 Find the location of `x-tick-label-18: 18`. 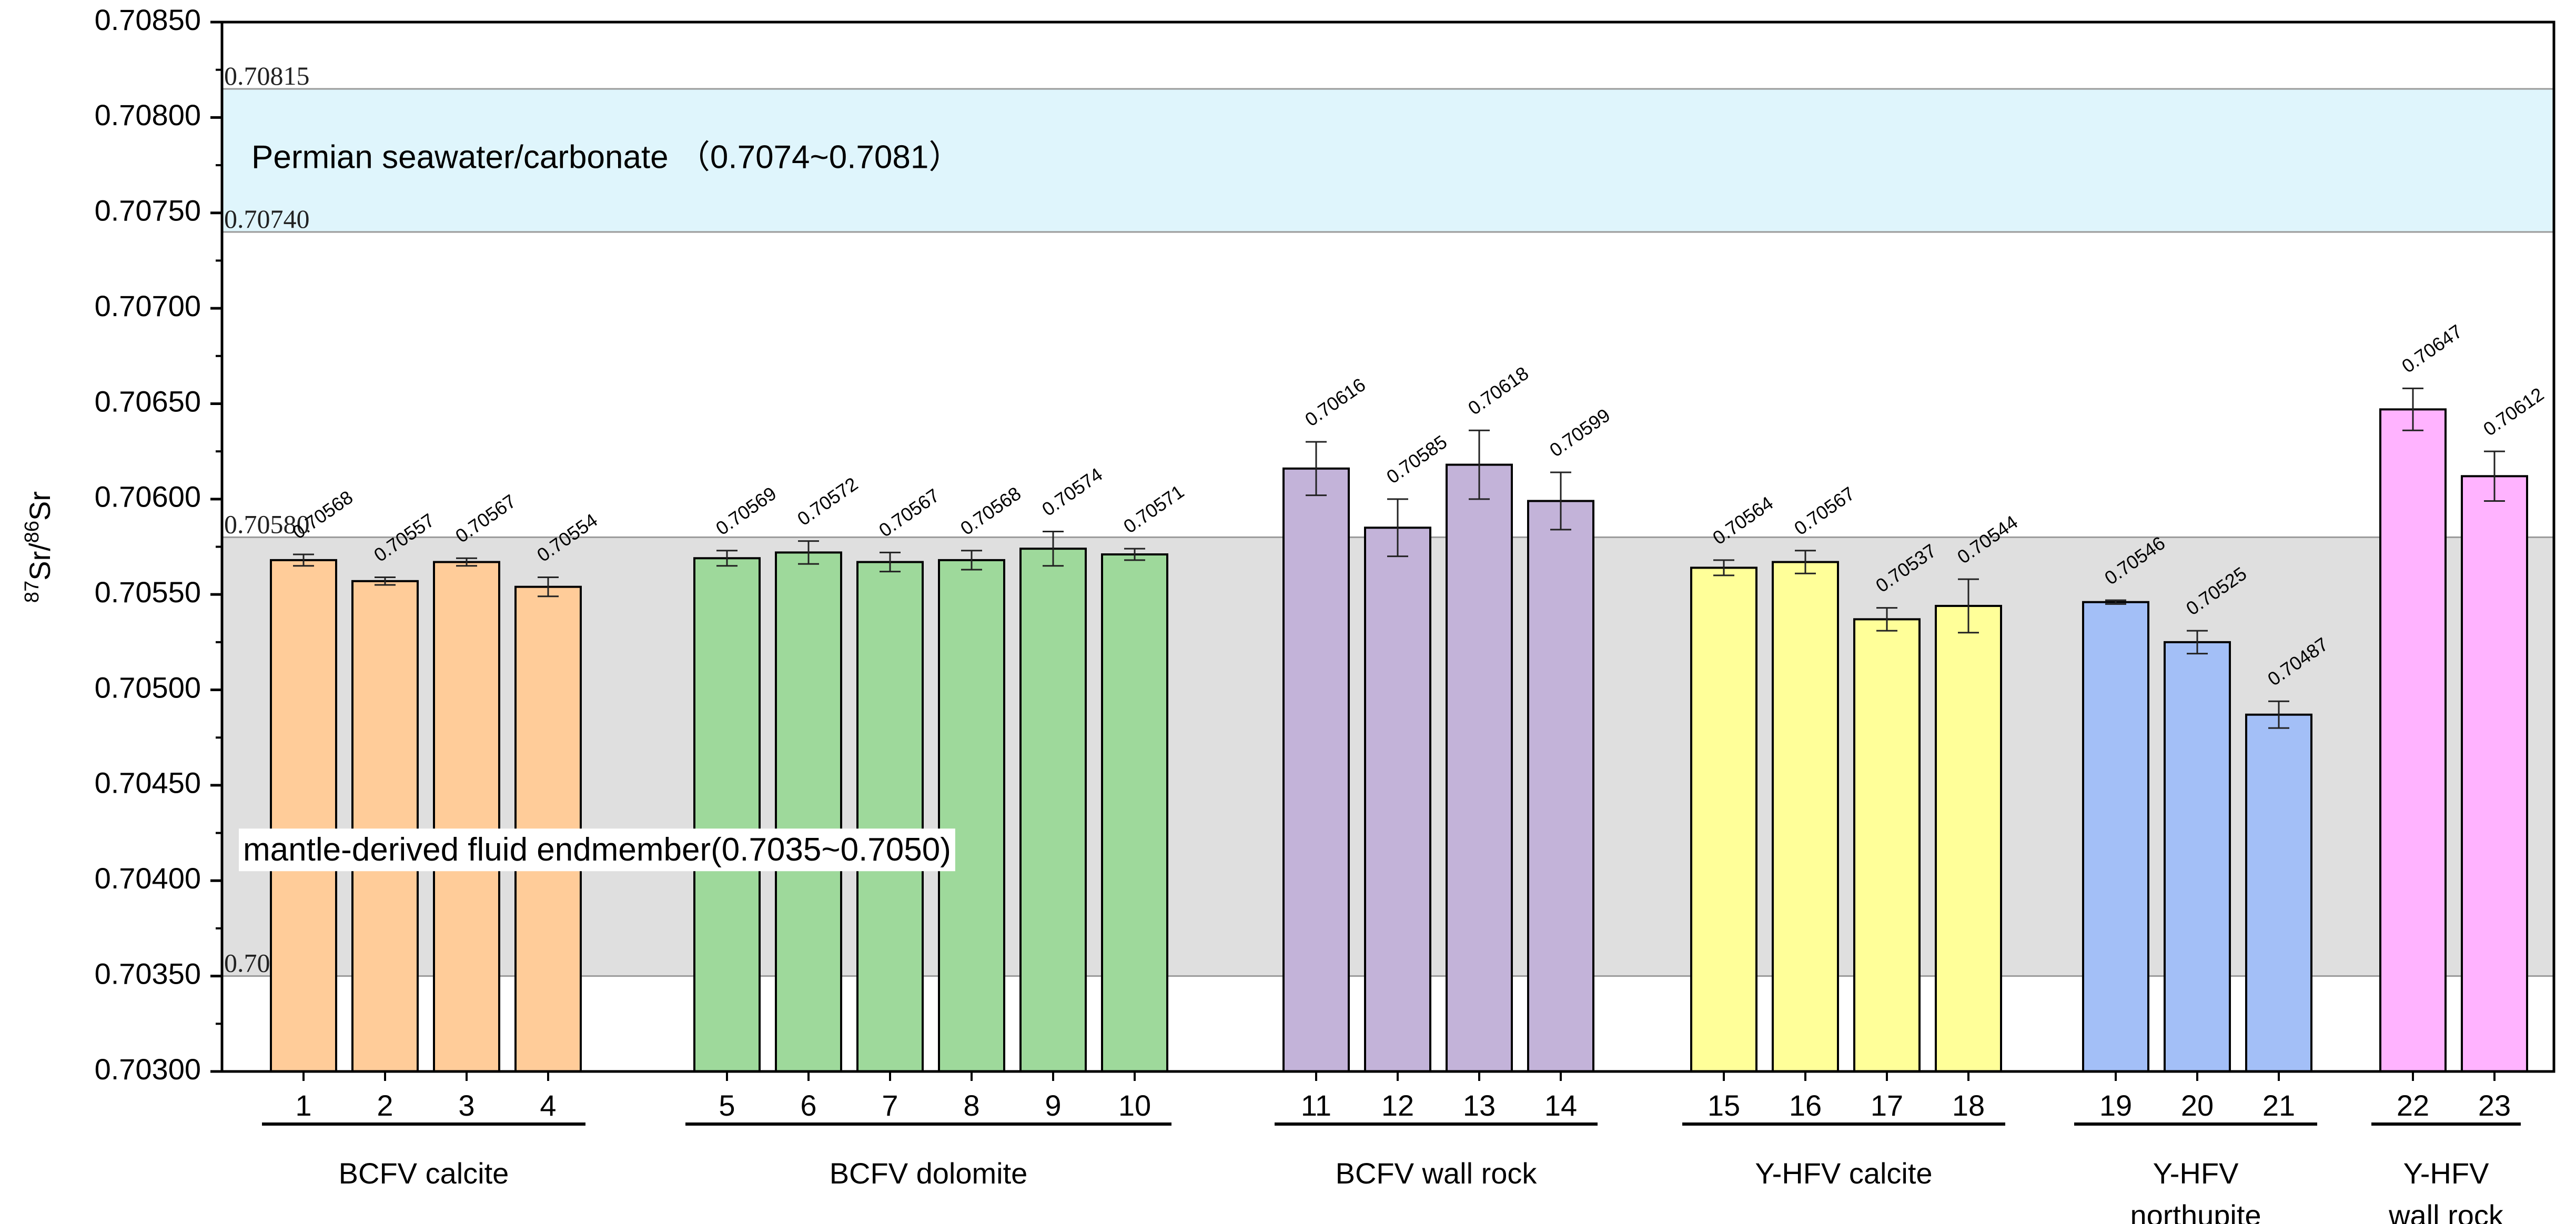

x-tick-label-18: 18 is located at coordinates (1968, 1105).